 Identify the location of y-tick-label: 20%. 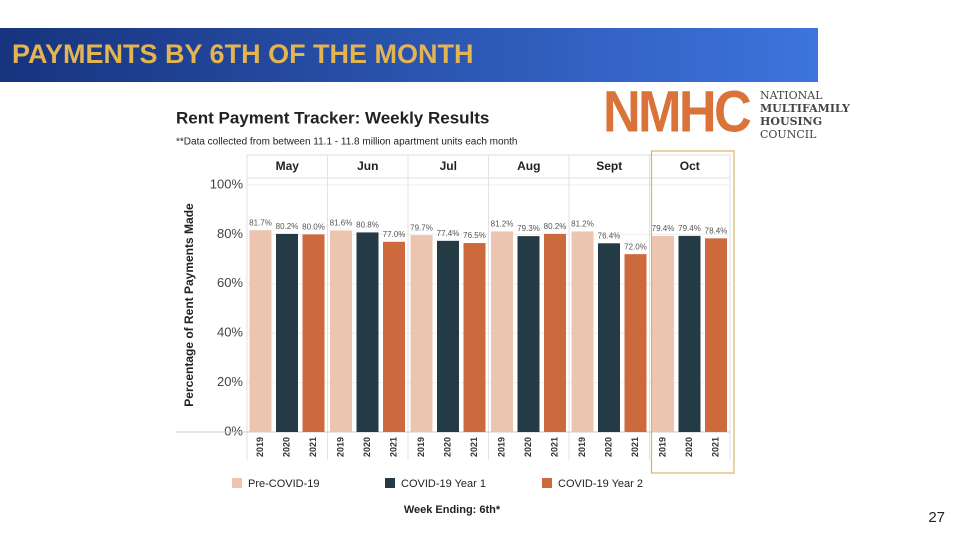
(230, 381).